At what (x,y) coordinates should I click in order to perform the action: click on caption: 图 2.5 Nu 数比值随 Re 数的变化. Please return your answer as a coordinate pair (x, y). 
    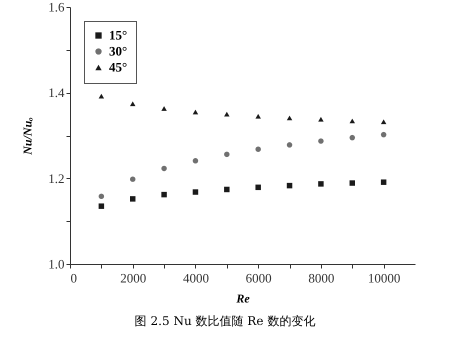
    Looking at the image, I should click on (225, 321).